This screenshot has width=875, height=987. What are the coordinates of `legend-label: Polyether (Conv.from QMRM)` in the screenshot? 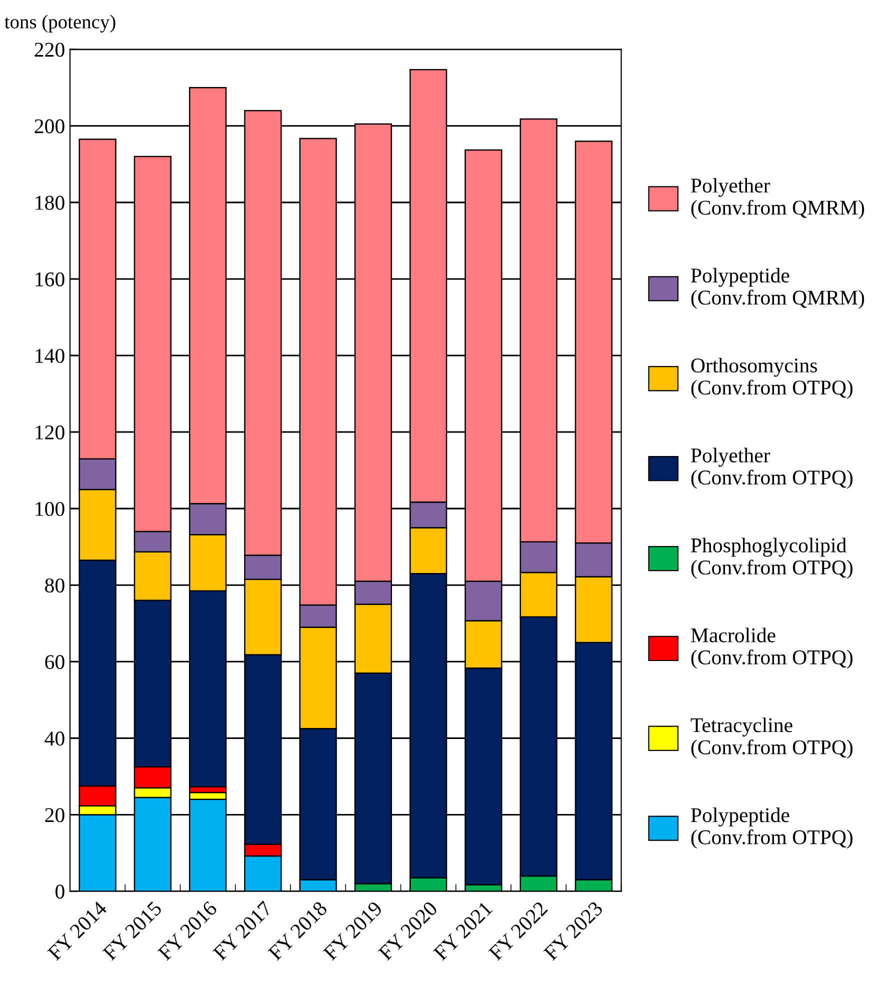 It's located at (777, 198).